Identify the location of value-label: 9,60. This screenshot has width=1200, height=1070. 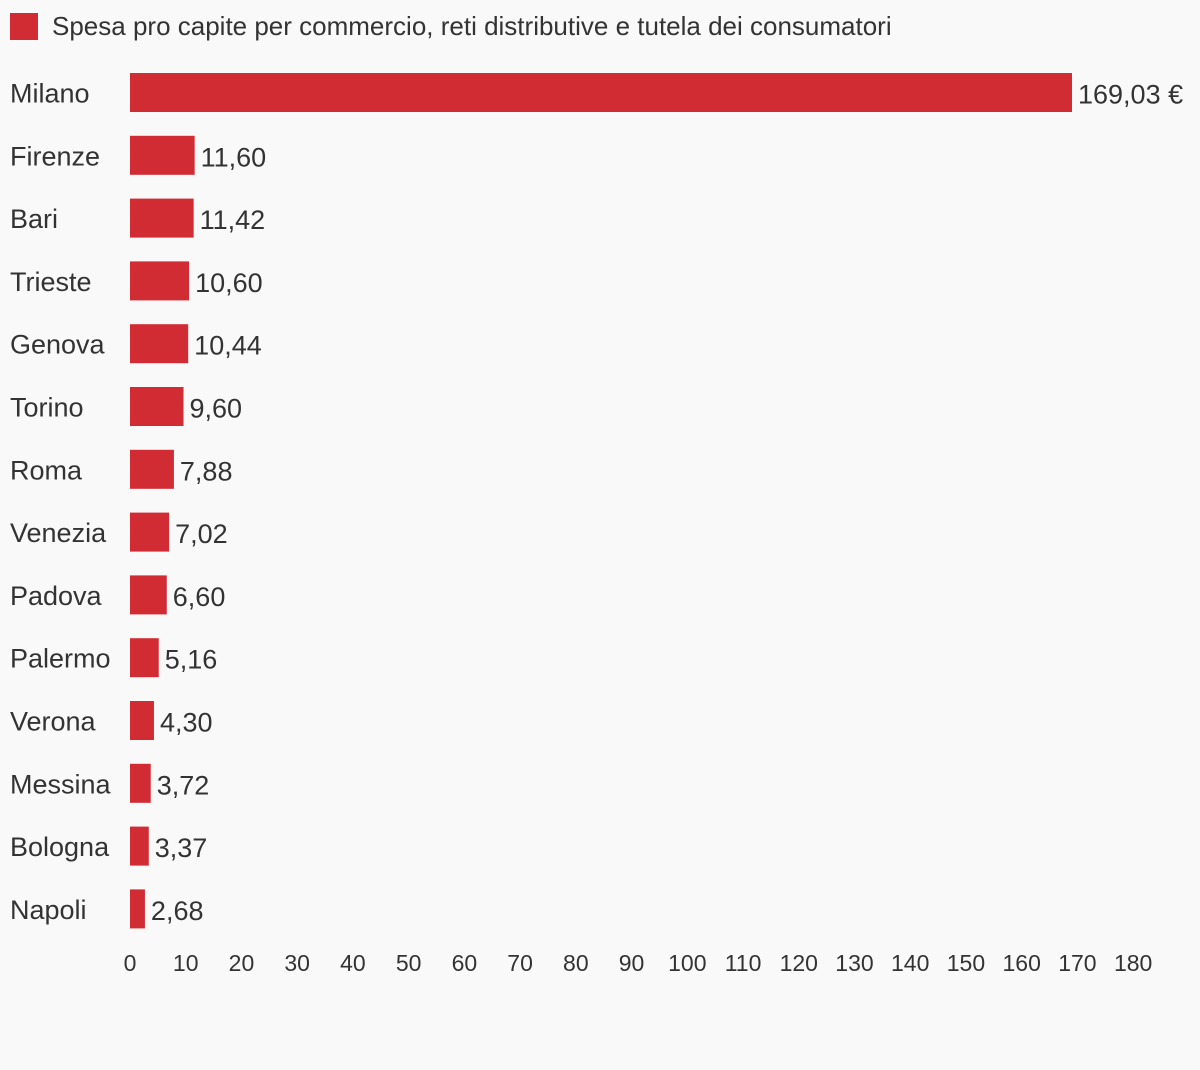
(216, 409).